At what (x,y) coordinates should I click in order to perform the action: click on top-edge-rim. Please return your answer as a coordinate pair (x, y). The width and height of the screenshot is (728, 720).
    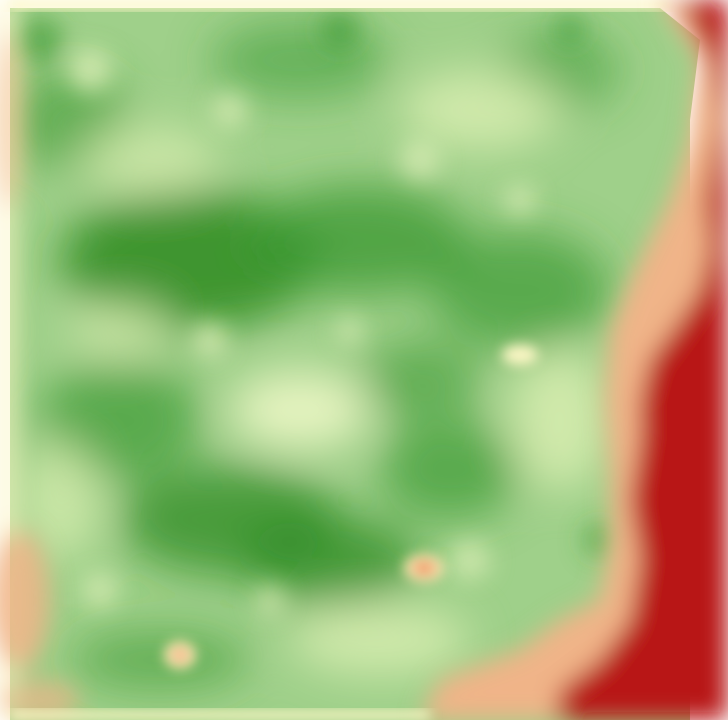
    Looking at the image, I should click on (340, 5).